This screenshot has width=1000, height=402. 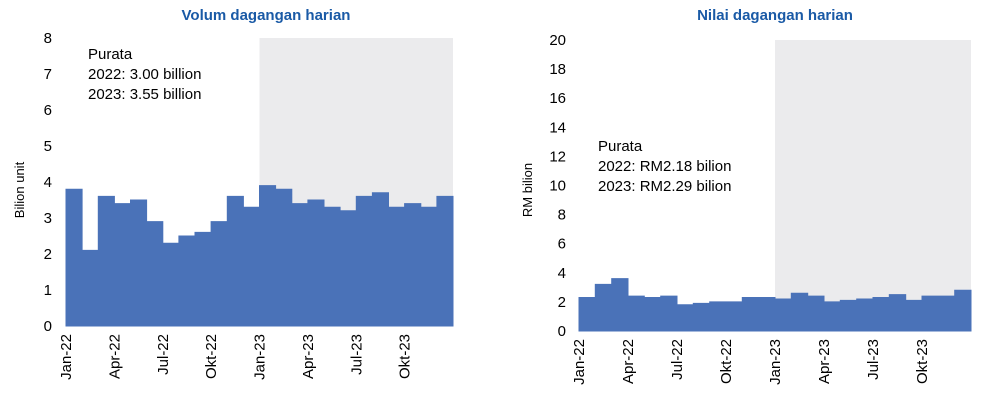 I want to click on annotation-line: 2022: RM2.18 bilion, so click(x=664, y=166).